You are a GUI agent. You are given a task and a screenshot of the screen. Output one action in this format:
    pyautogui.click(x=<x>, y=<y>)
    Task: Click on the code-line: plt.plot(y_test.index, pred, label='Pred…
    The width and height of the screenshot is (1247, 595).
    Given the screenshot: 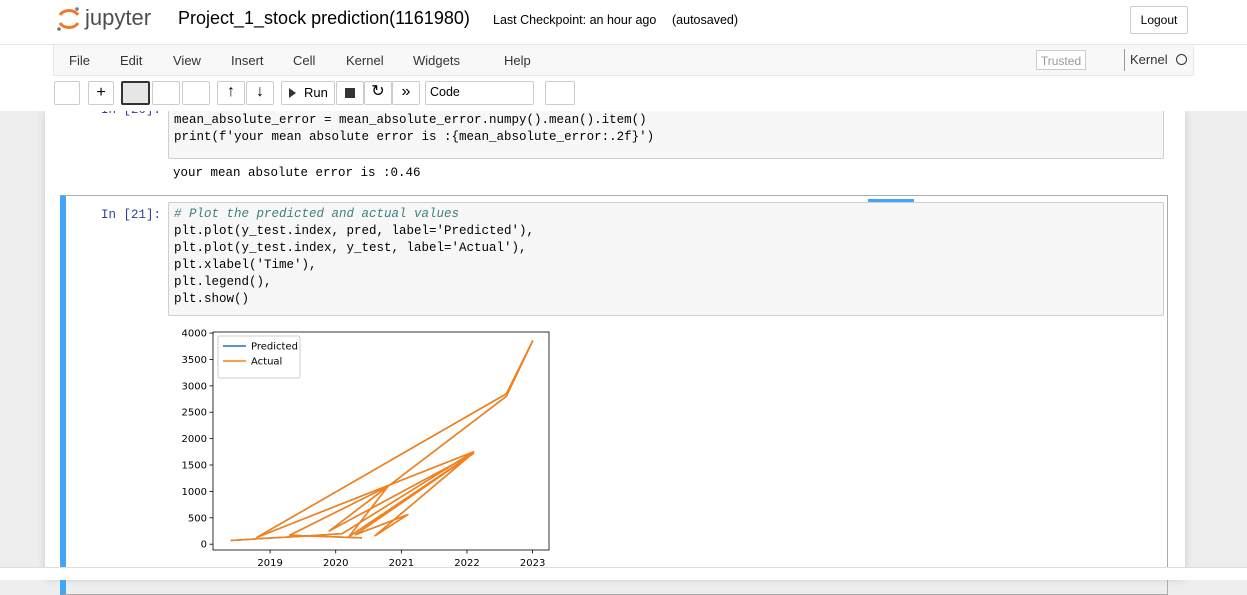 What is the action you would take?
    pyautogui.click(x=354, y=231)
    